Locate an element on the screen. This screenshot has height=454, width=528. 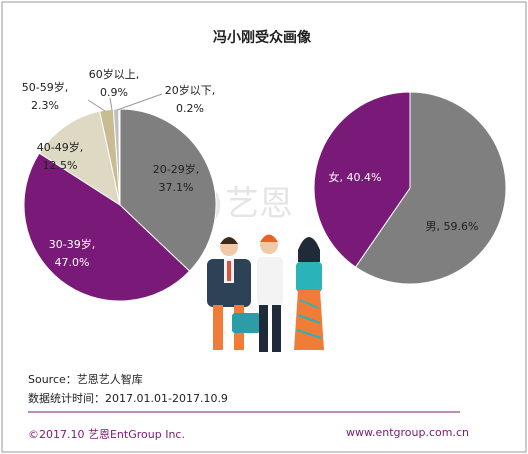
chart-title: 冯小刚受众画像 is located at coordinates (262, 37).